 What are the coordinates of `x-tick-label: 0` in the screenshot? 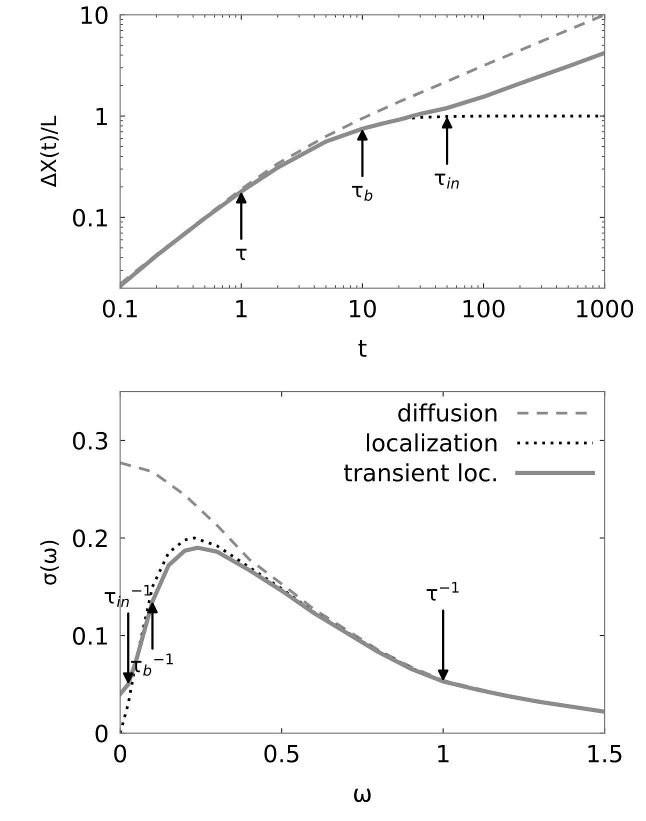 It's located at (120, 753).